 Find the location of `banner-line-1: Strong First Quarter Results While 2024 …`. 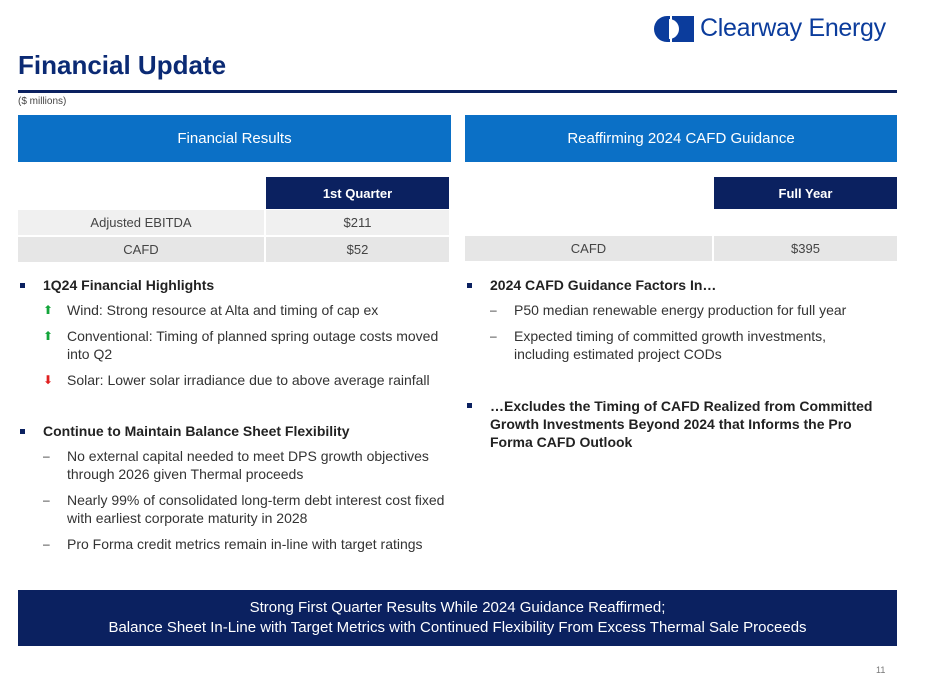

banner-line-1: Strong First Quarter Results While 2024 … is located at coordinates (457, 607).